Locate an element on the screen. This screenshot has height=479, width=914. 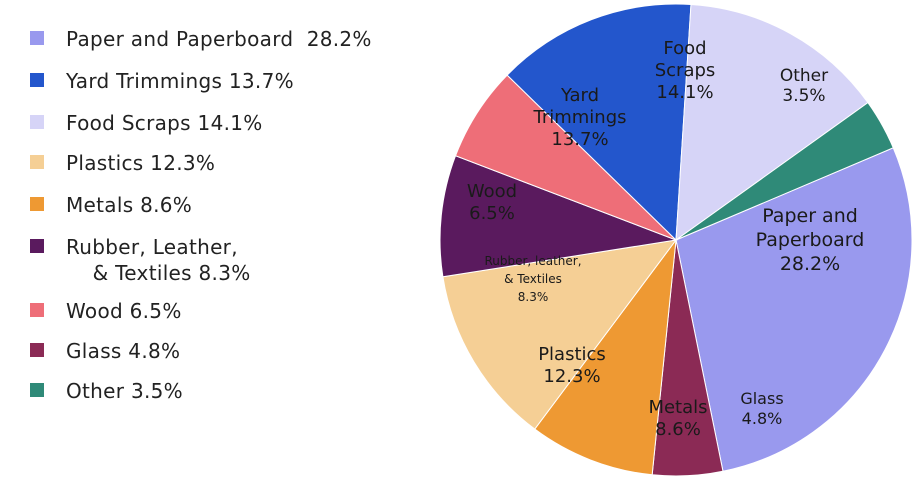
legend-item-glass: Glass 4.8% is located at coordinates (105, 351).